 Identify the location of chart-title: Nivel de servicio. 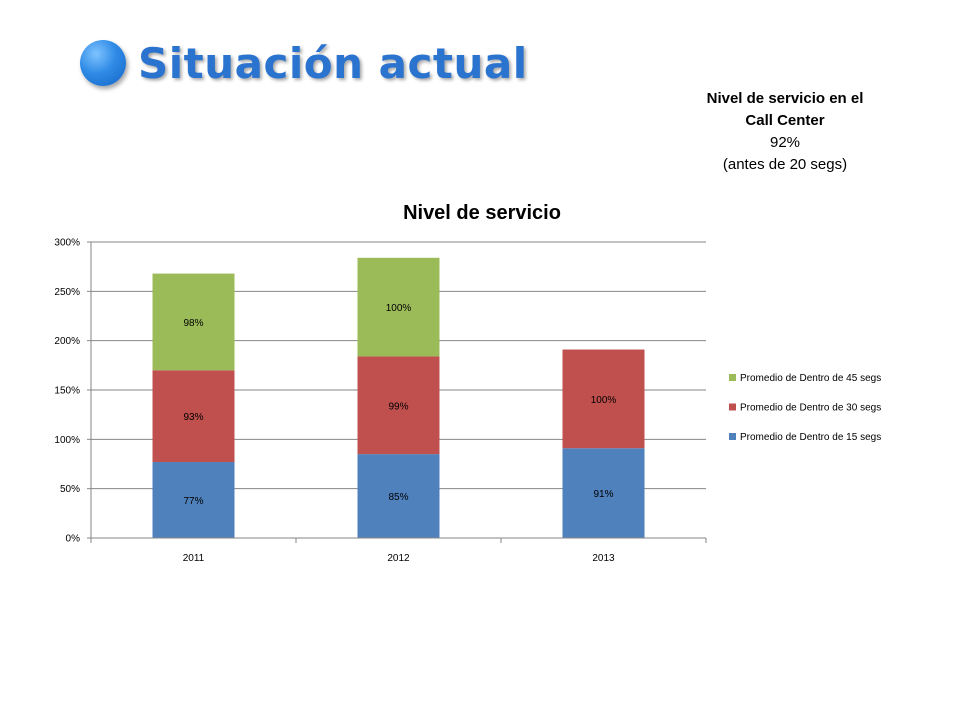
(482, 213).